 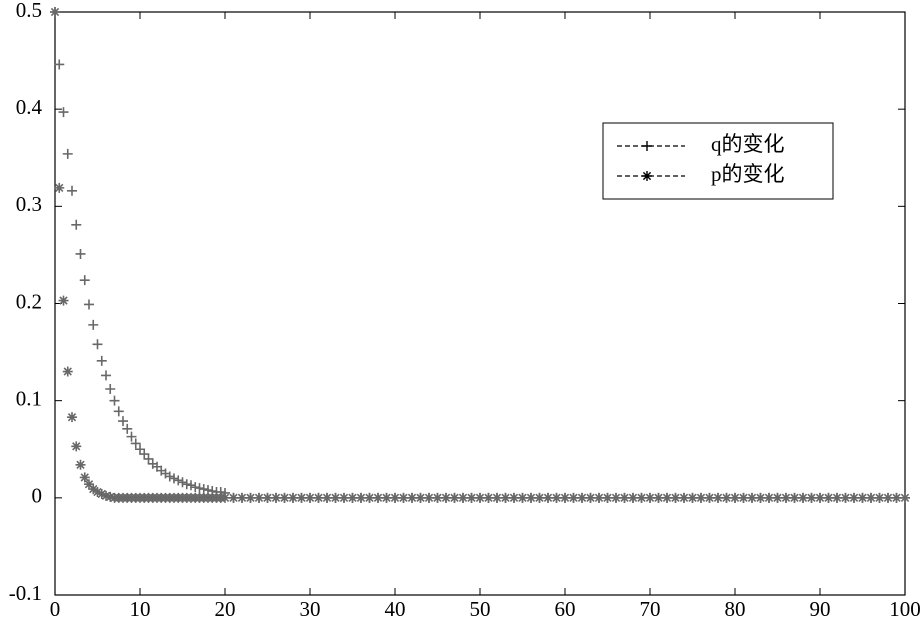 I want to click on x-tick-label: 10, so click(x=140, y=609).